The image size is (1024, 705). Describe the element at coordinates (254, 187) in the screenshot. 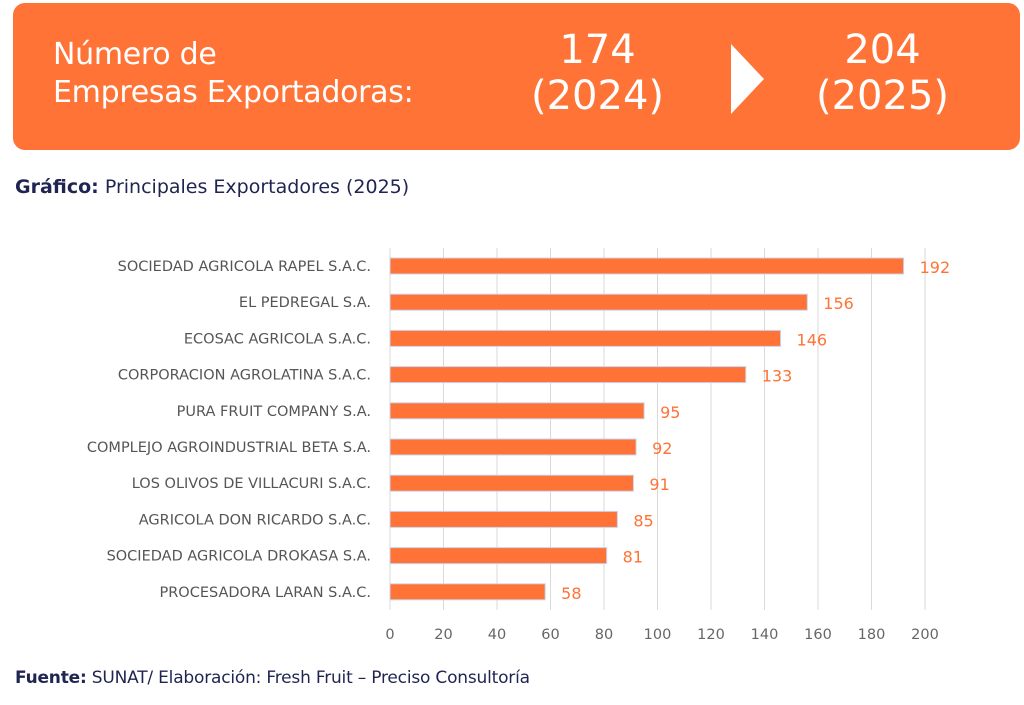

I see `chart-heading-text: Principales Exportadores (2025)` at that location.